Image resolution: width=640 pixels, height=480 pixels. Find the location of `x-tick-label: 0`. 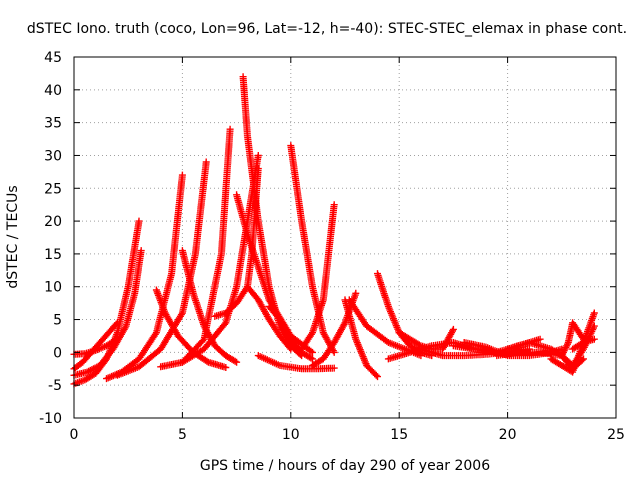

x-tick-label: 0 is located at coordinates (74, 435).